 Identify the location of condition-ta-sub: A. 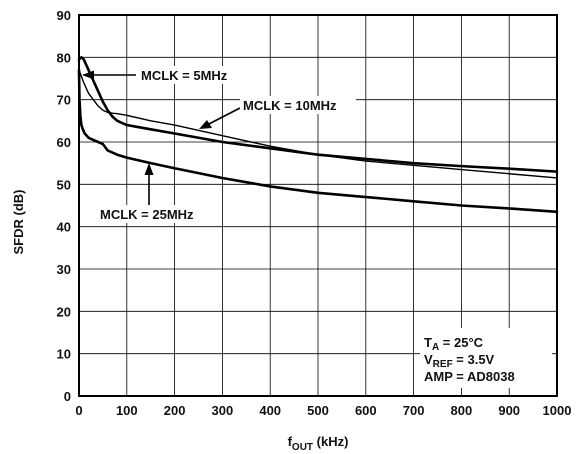
(435, 347).